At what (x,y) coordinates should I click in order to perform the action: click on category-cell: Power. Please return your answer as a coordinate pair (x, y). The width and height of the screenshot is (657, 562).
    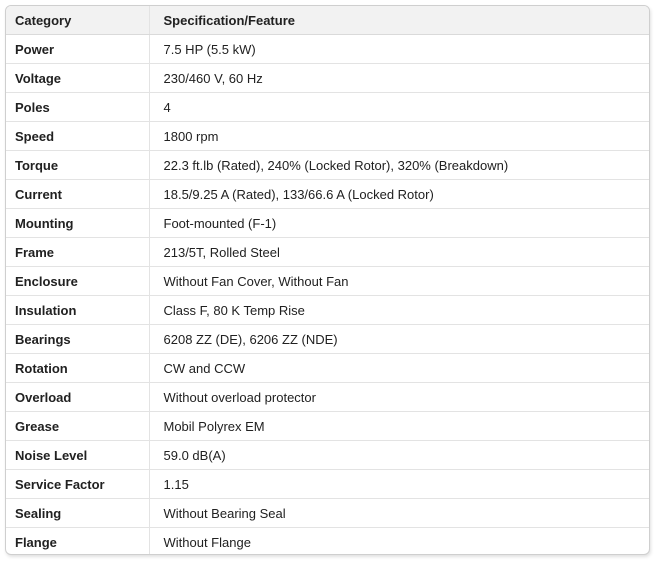
    Looking at the image, I should click on (78, 49).